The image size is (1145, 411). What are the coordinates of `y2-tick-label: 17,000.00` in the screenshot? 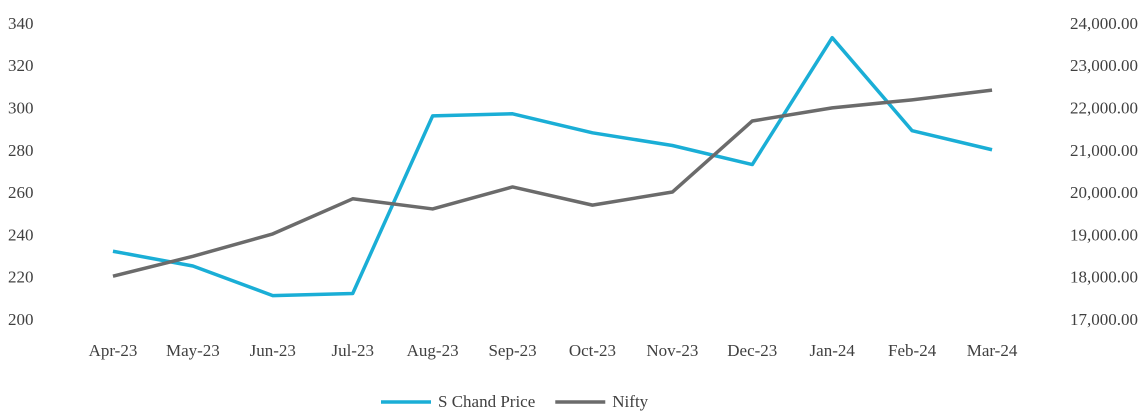 It's located at (1104, 319).